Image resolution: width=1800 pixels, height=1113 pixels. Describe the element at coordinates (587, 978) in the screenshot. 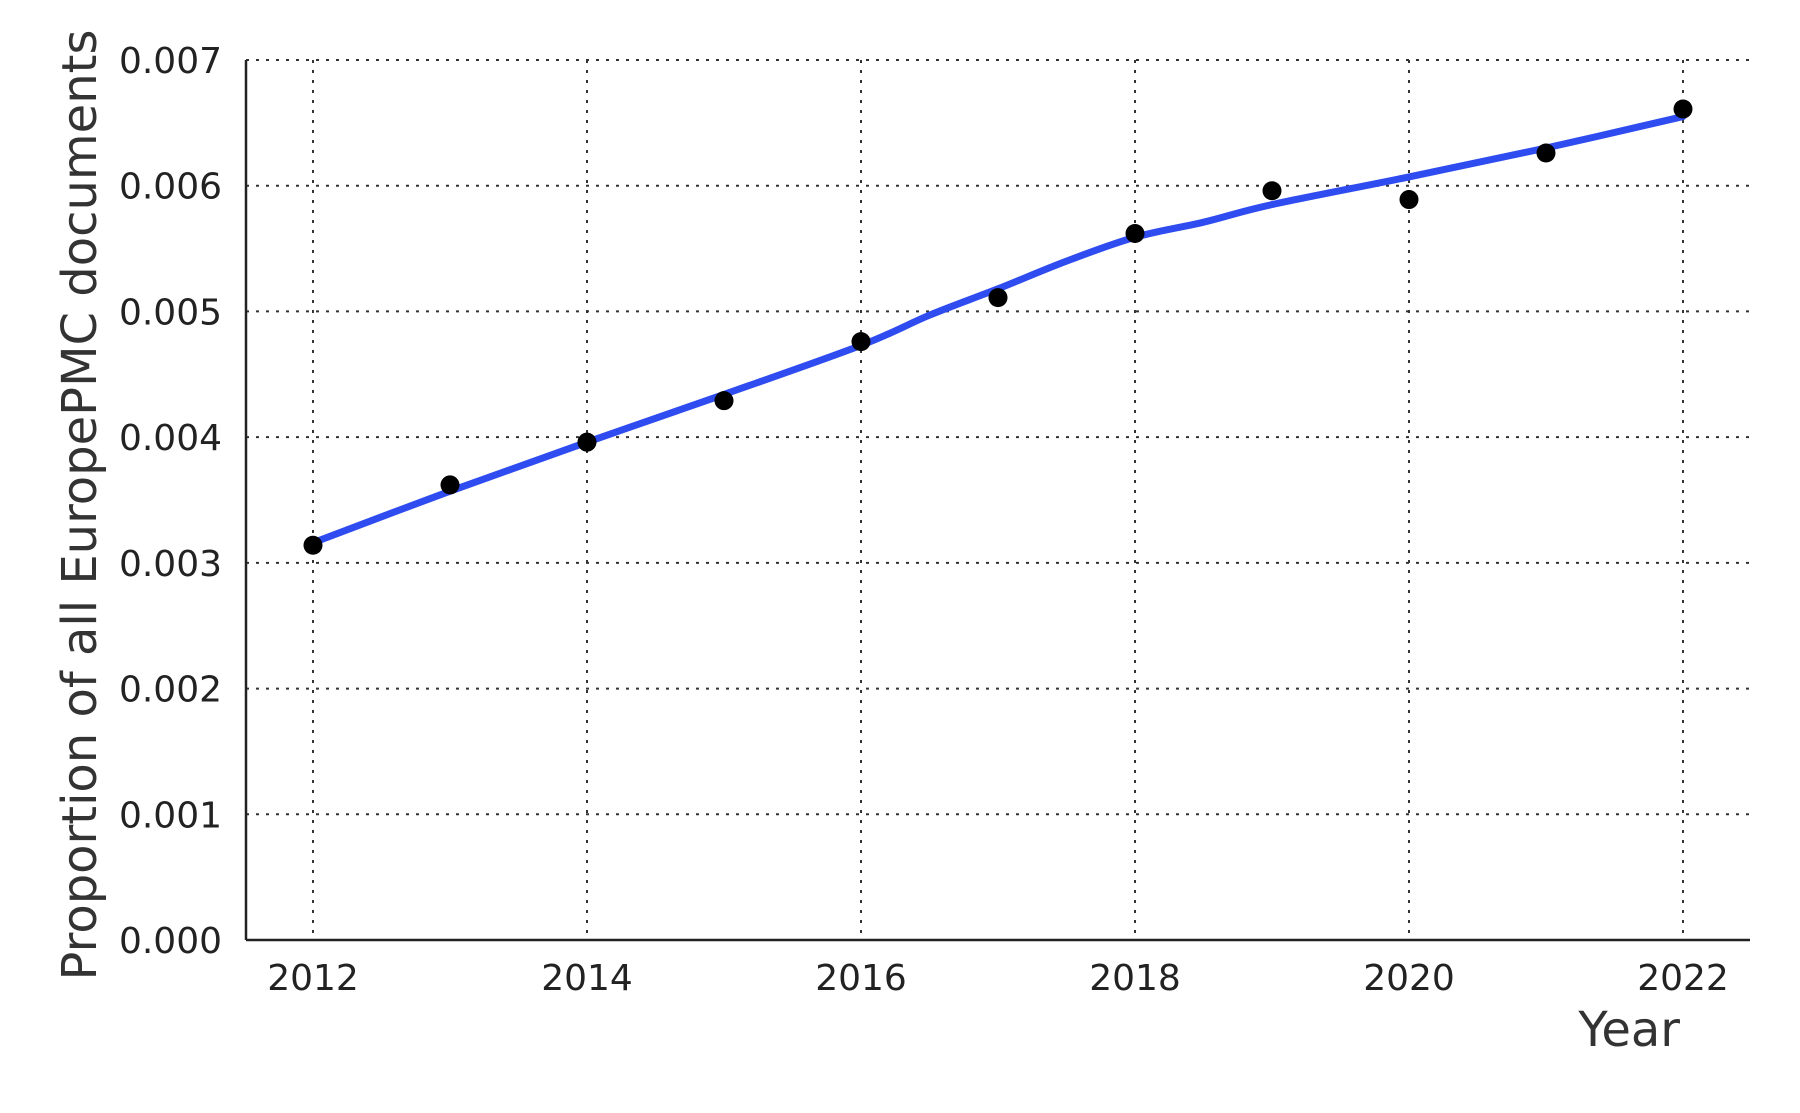

I see `x-tick-label: 2014` at that location.